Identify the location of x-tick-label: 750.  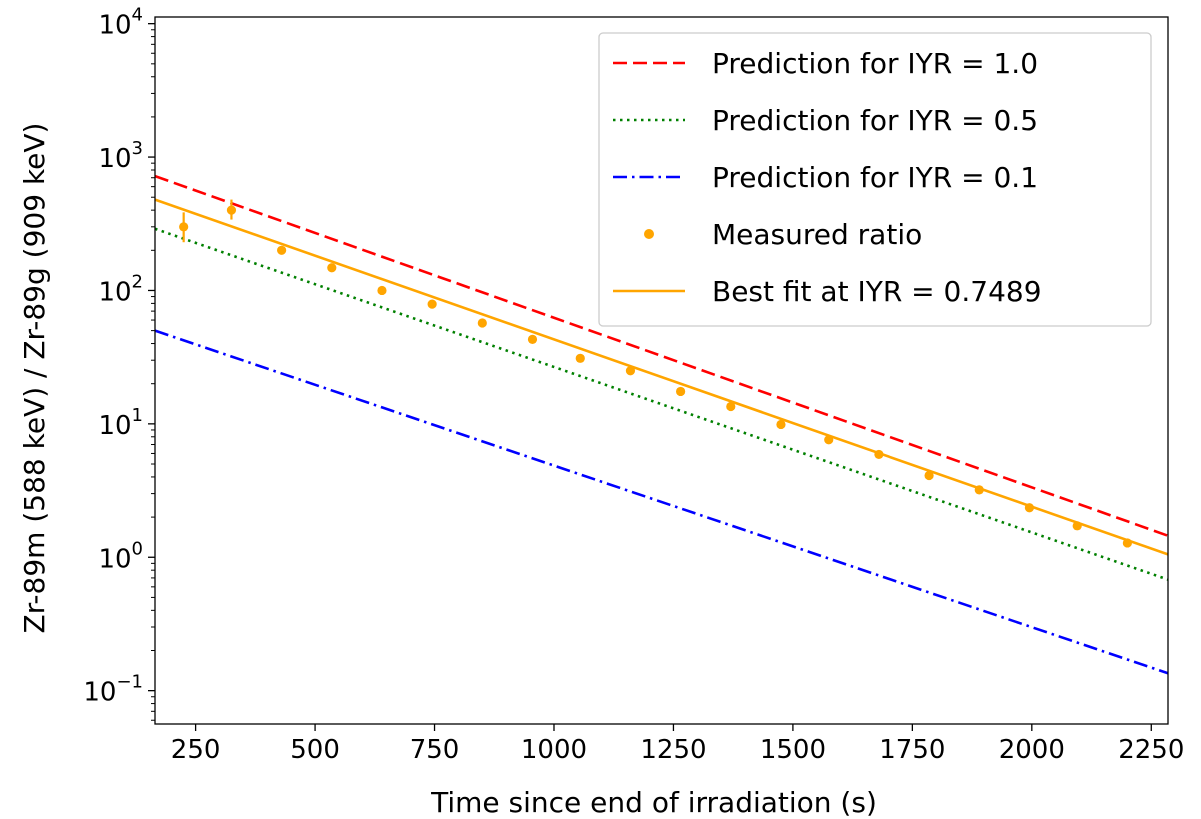
(435, 750).